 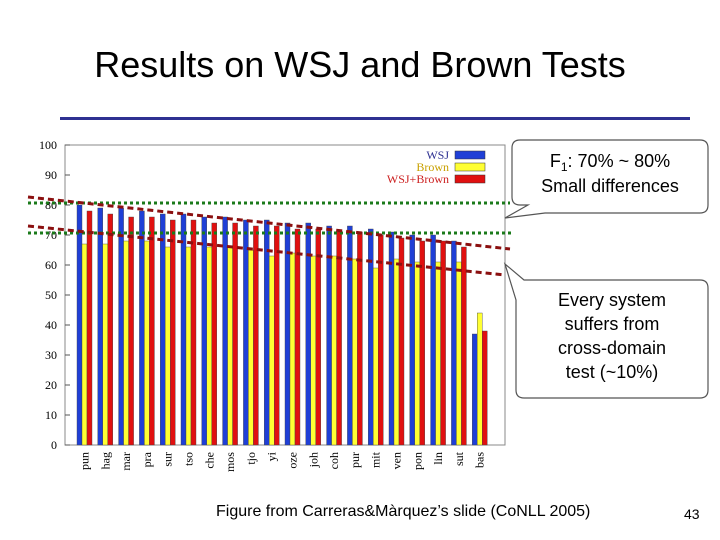 What do you see at coordinates (313, 460) in the screenshot?
I see `x-category-label: joh` at bounding box center [313, 460].